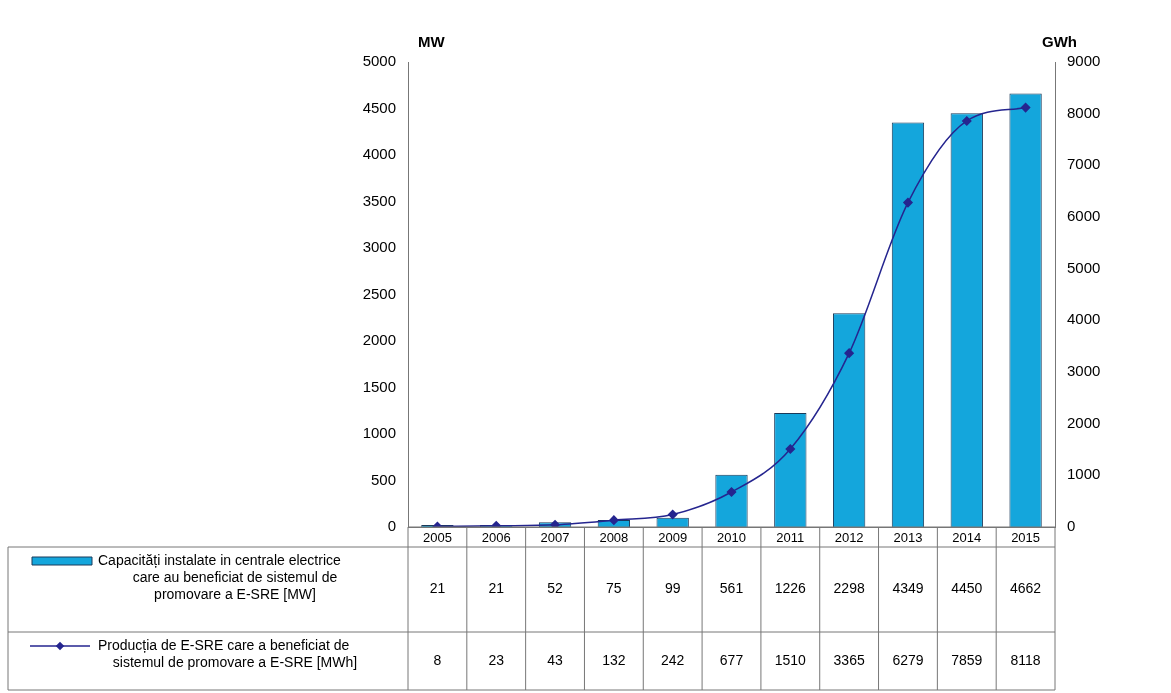 Image resolution: width=1171 pixels, height=693 pixels. I want to click on y2-tick-label: 0, so click(1071, 526).